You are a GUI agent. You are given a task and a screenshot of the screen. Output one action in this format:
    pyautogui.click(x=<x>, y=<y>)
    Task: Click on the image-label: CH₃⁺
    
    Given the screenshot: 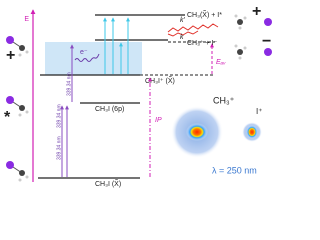 What is the action you would take?
    pyautogui.click(x=224, y=100)
    